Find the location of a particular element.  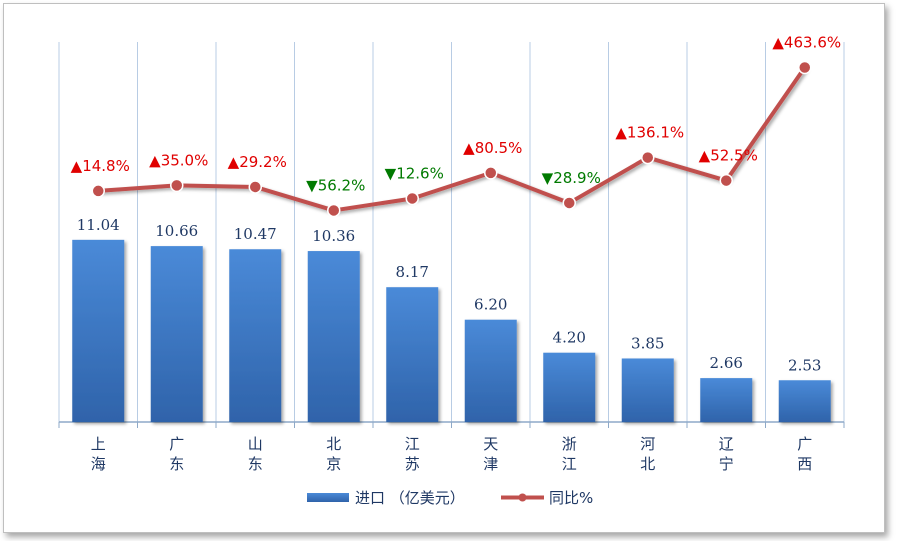

percent-label-text: ▲80.5% is located at coordinates (492, 148).